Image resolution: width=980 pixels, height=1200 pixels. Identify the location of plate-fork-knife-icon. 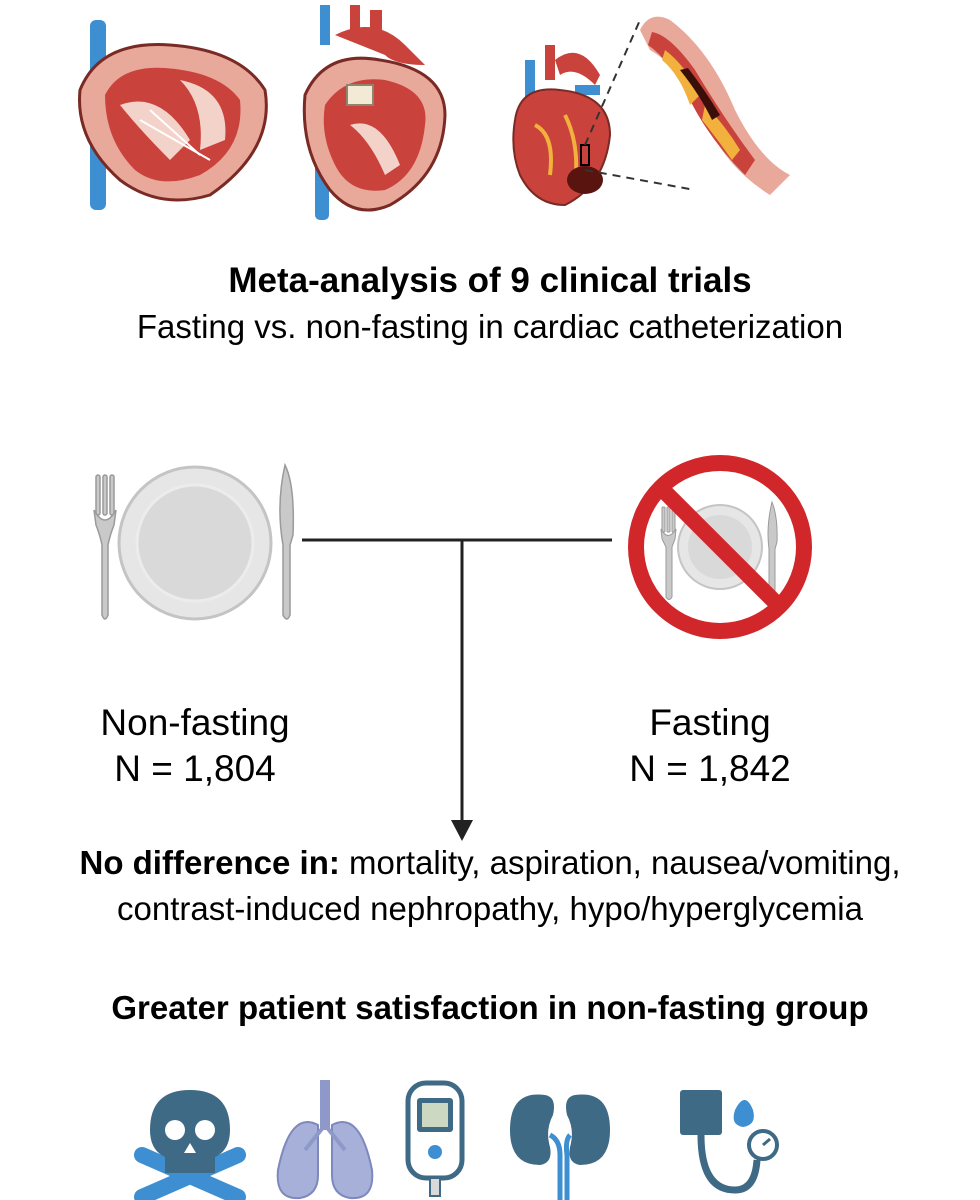
(194, 541).